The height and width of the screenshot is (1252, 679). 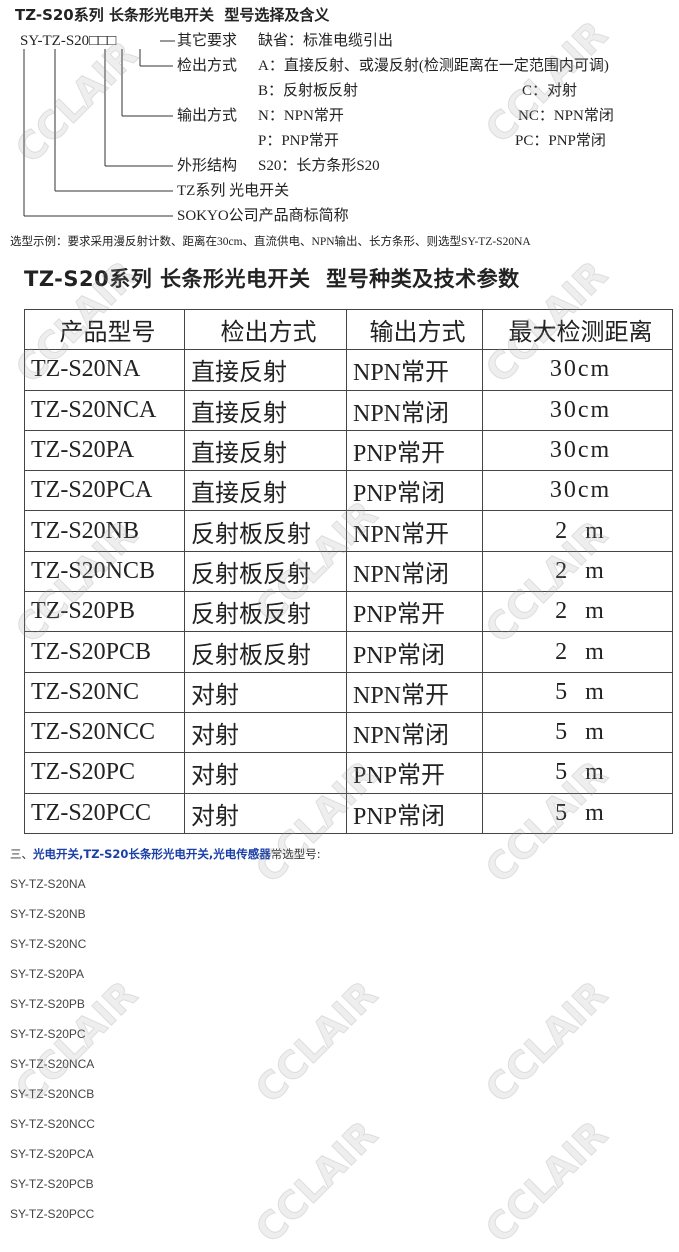 I want to click on table-row: TZ-S20NCA 直接反射 NPN常闭 30cm, so click(x=348, y=410).